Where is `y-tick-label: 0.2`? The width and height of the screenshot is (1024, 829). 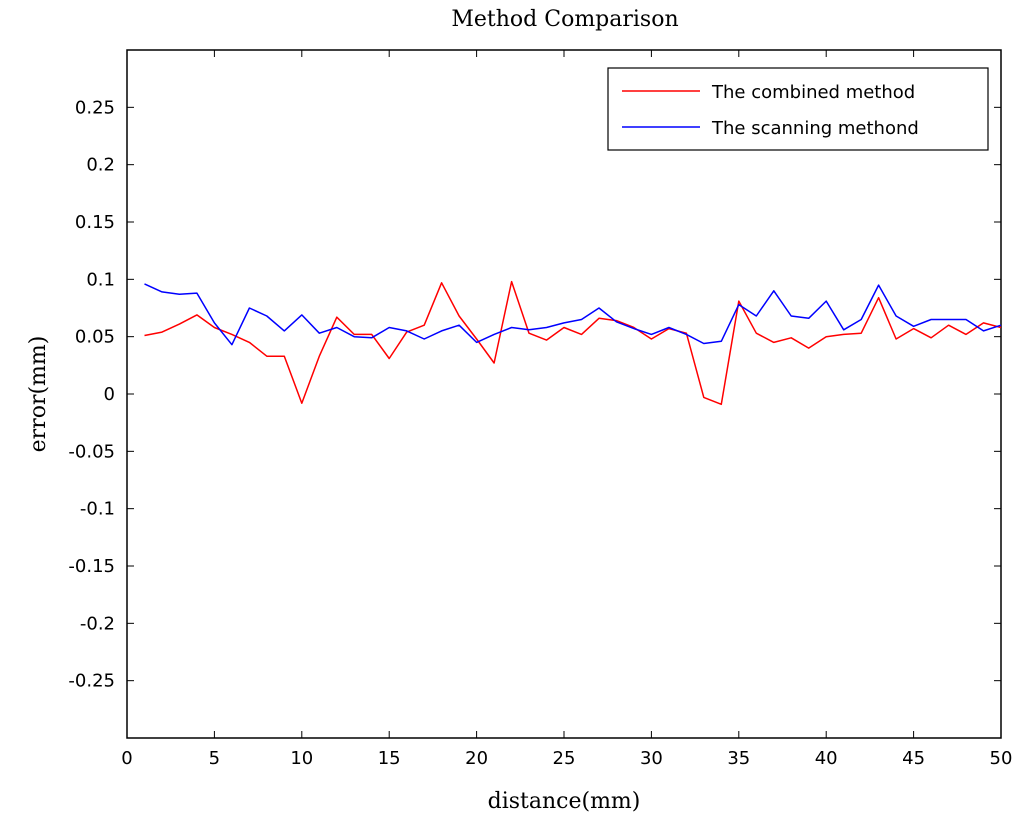 y-tick-label: 0.2 is located at coordinates (100, 165).